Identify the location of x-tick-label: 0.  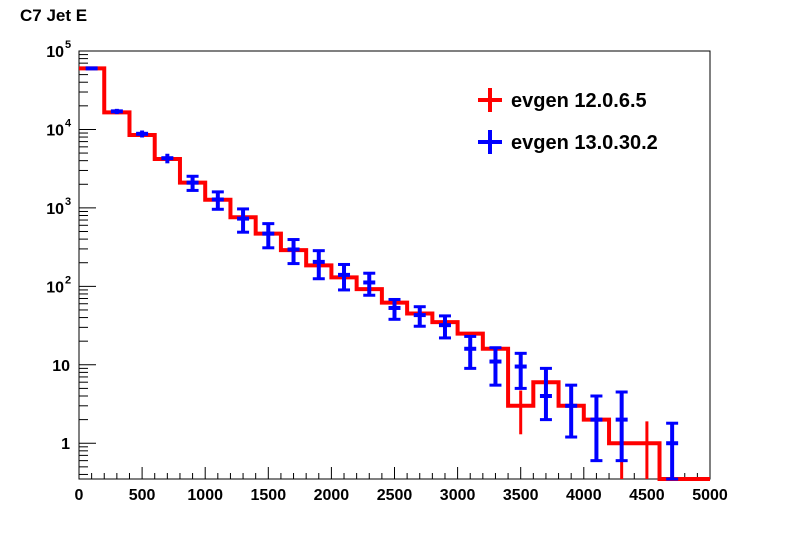
(79, 495).